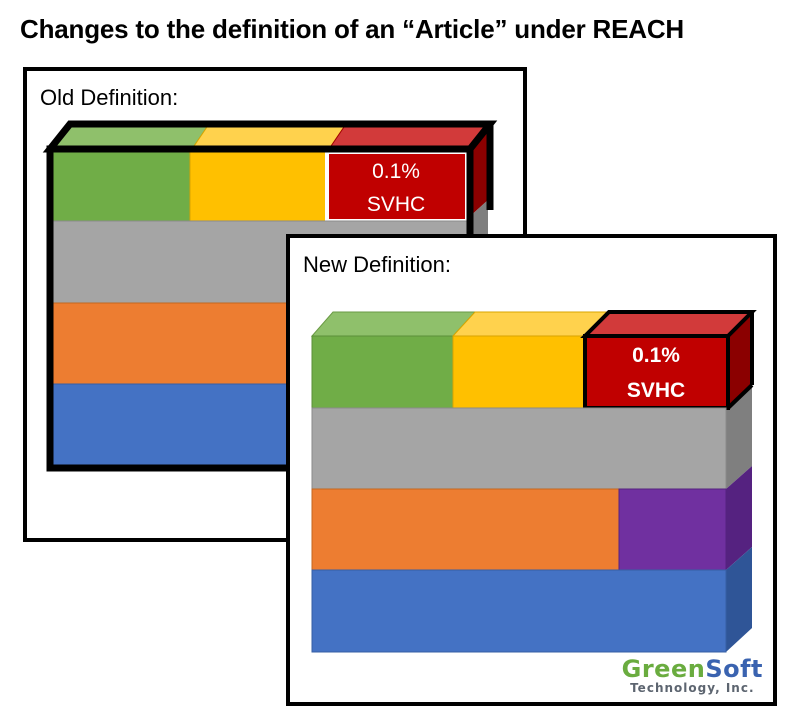 This screenshot has height=711, width=785. I want to click on new-red-side, so click(740, 360).